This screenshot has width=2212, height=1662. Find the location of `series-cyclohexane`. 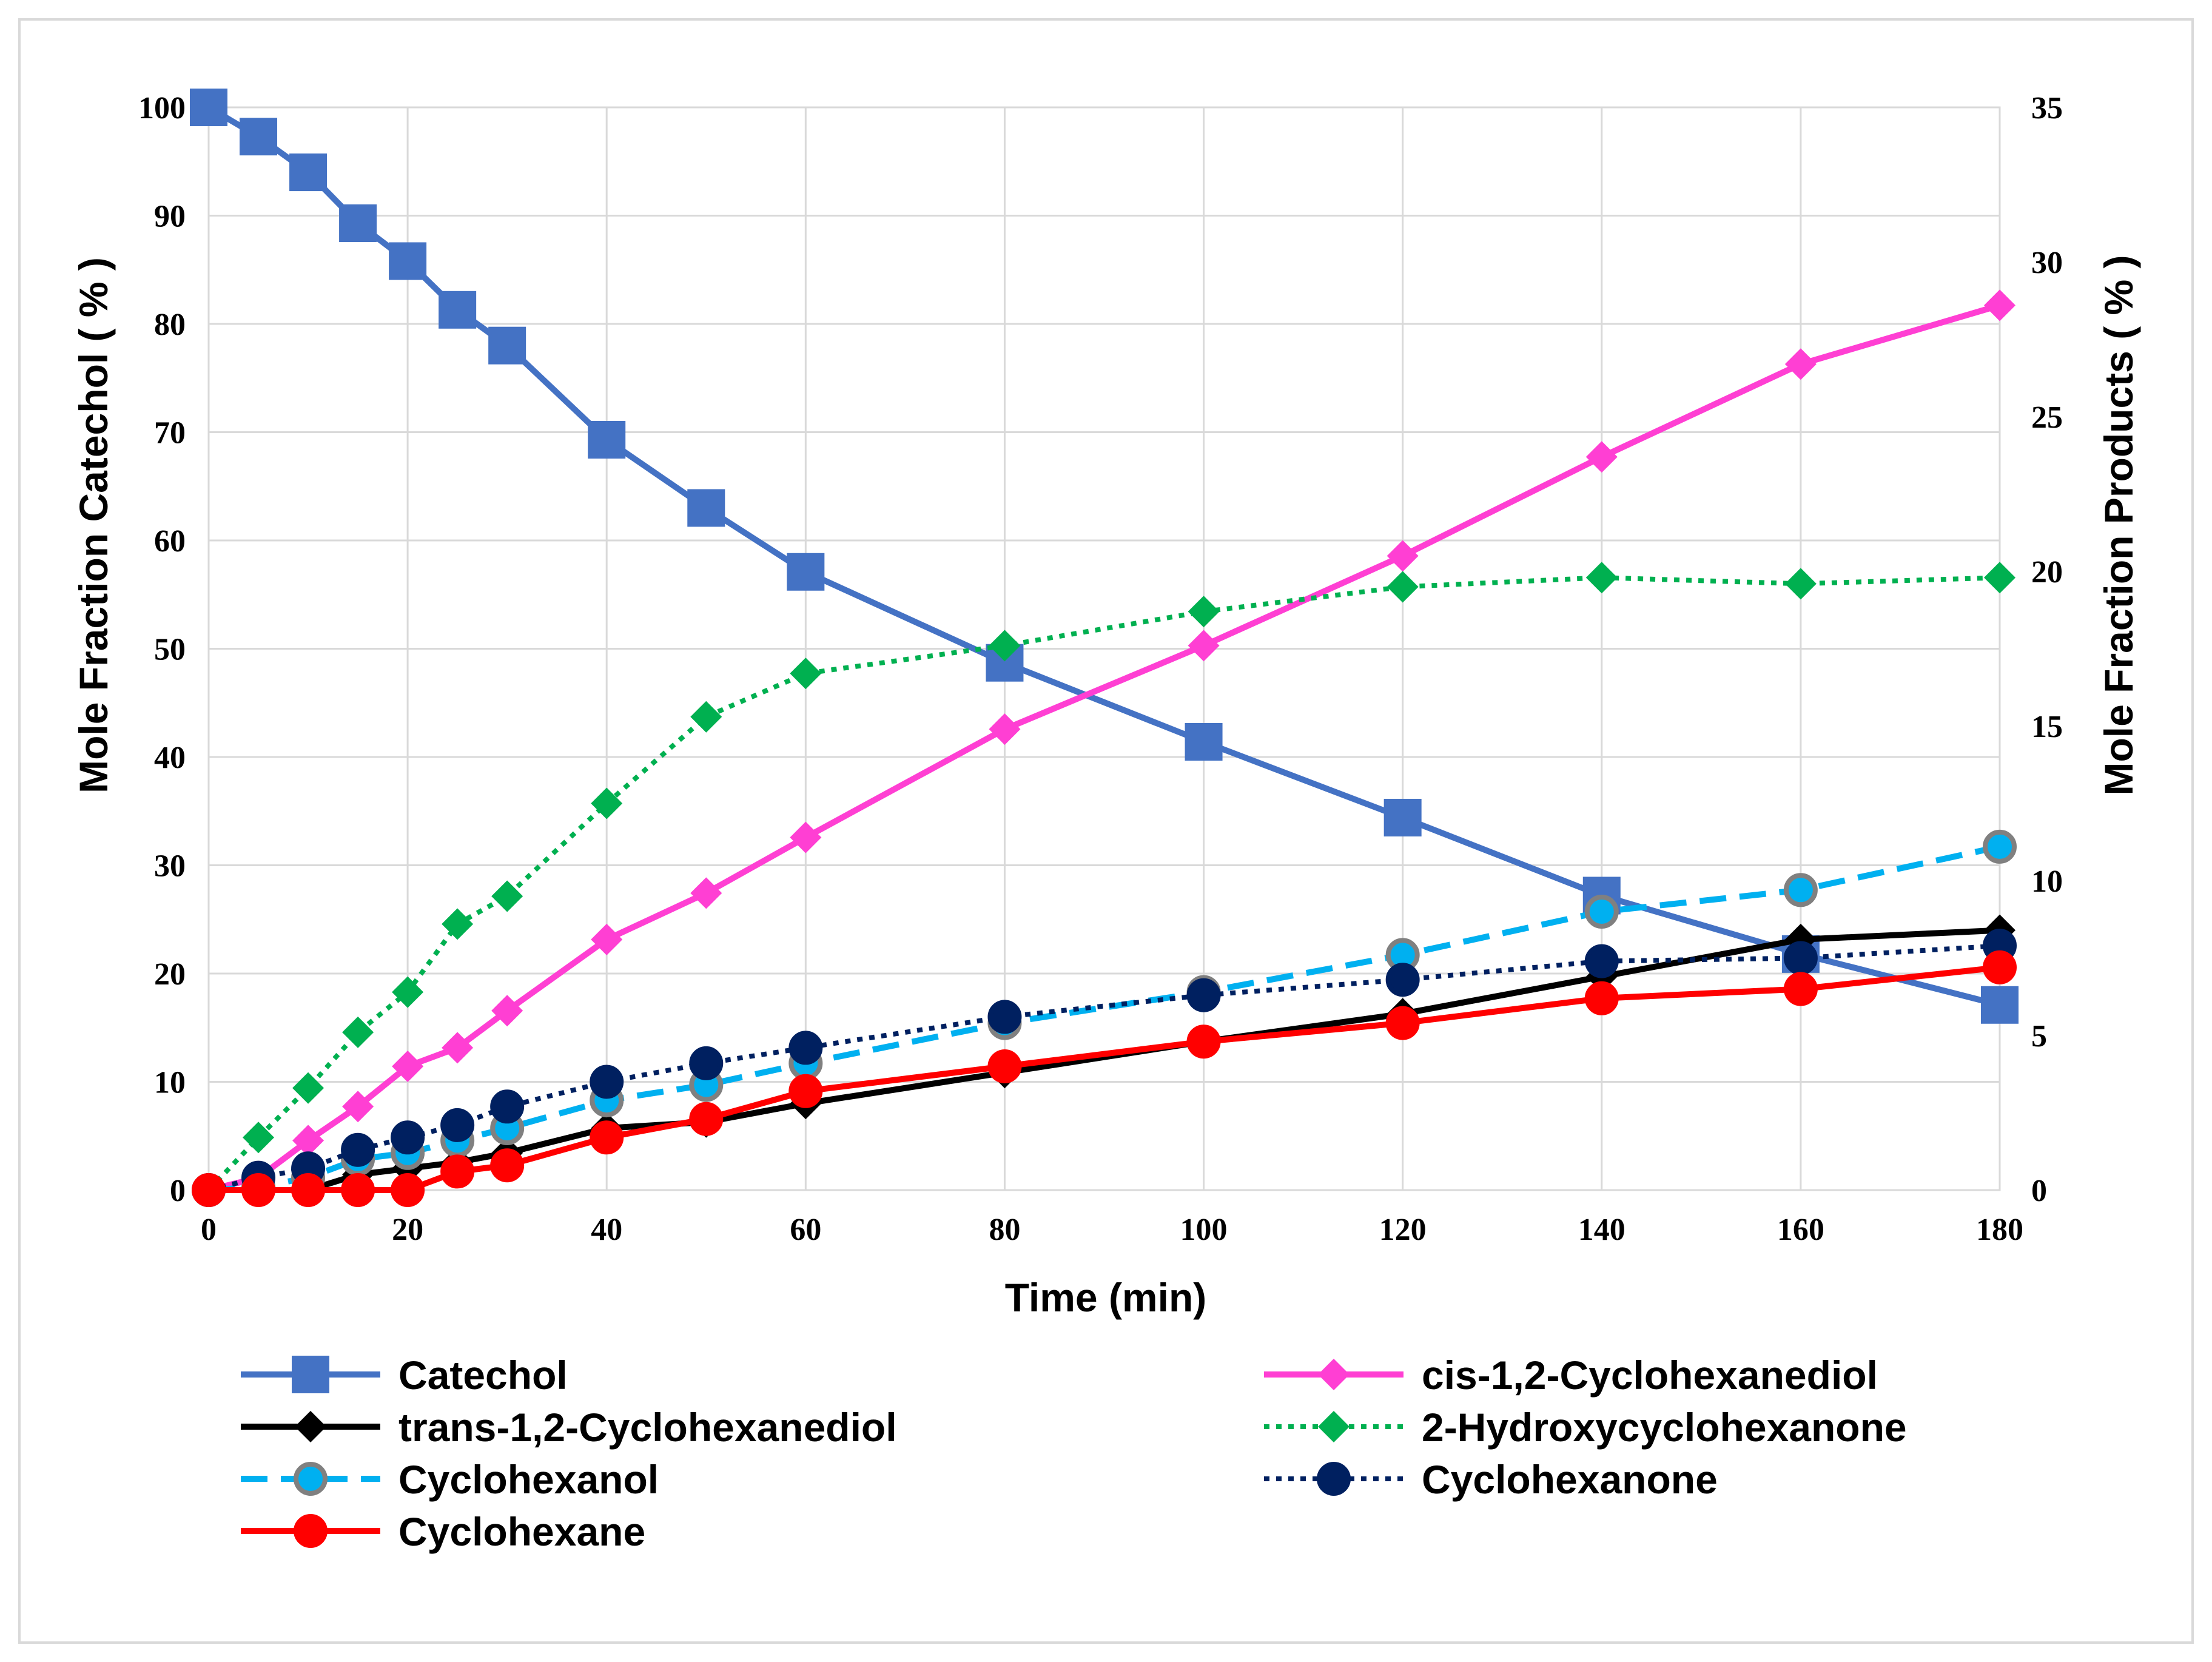

series-cyclohexane is located at coordinates (1104, 1078).